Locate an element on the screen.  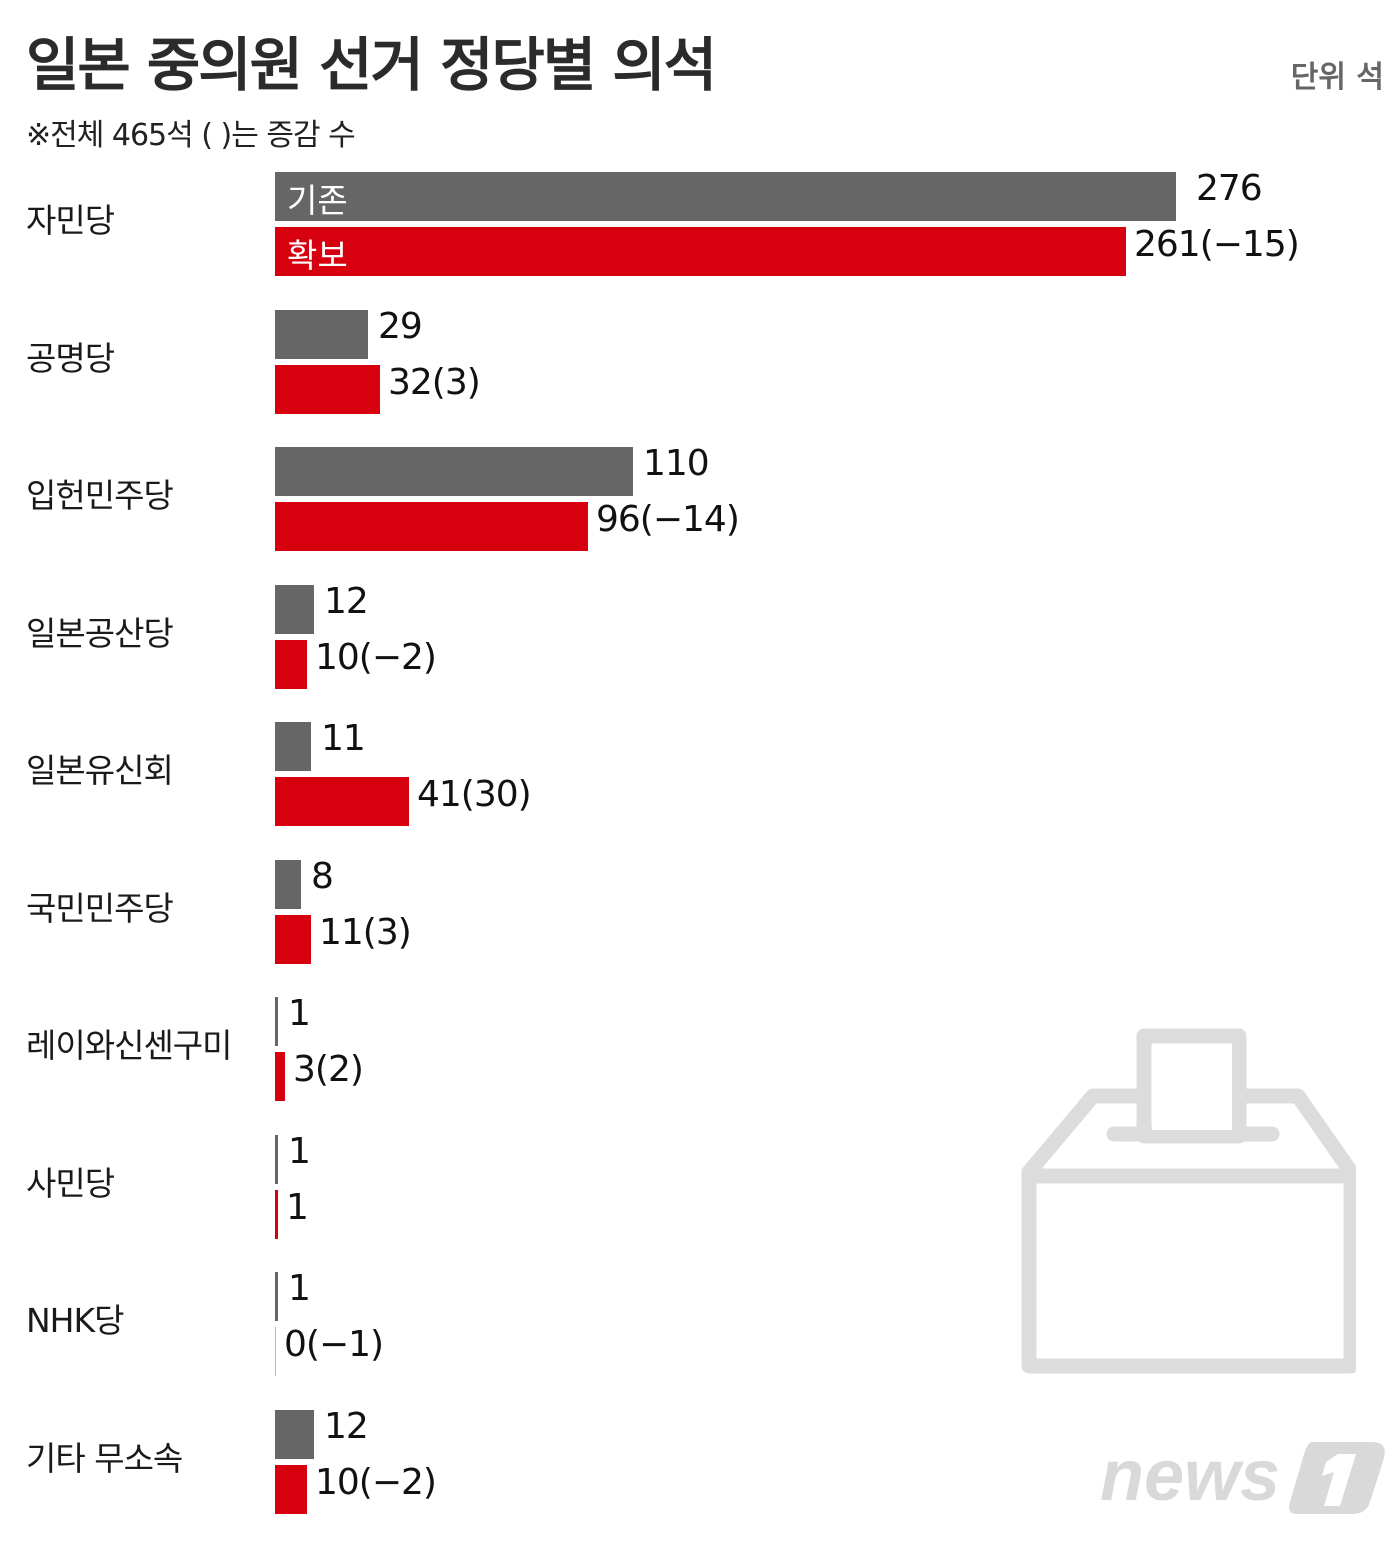
logo-text: news is located at coordinates (1190, 1476).